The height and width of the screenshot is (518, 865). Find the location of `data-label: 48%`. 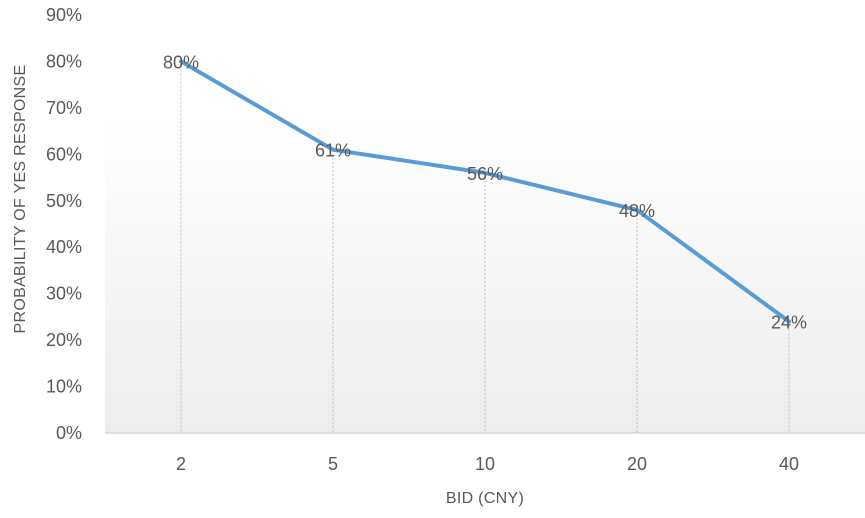

data-label: 48% is located at coordinates (637, 211).